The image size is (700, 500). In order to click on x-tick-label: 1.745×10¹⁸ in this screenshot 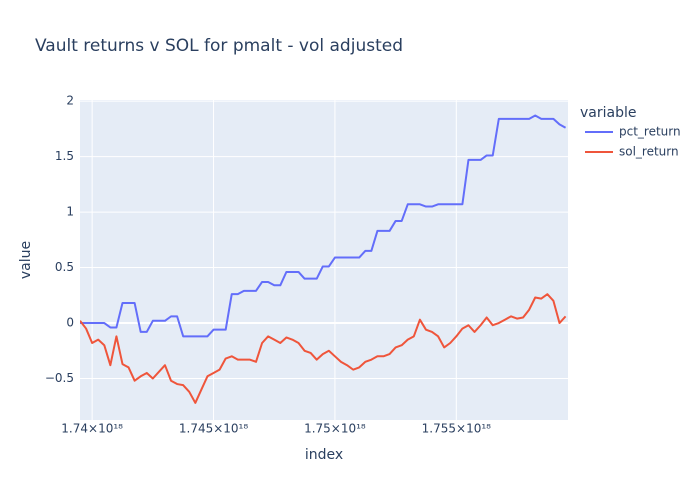, I will do `click(213, 429)`.